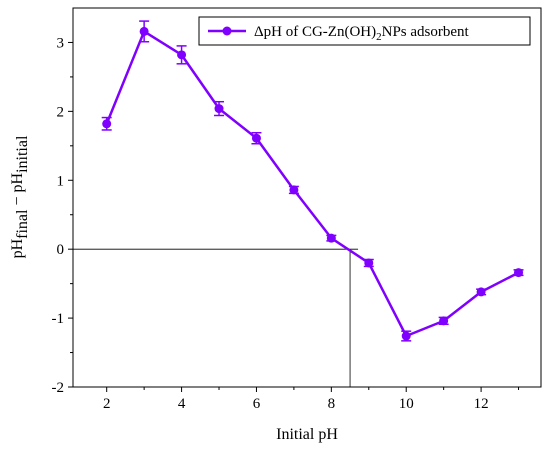  Describe the element at coordinates (22, 154) in the screenshot. I see `y-axis-title-sub2: initial` at that location.